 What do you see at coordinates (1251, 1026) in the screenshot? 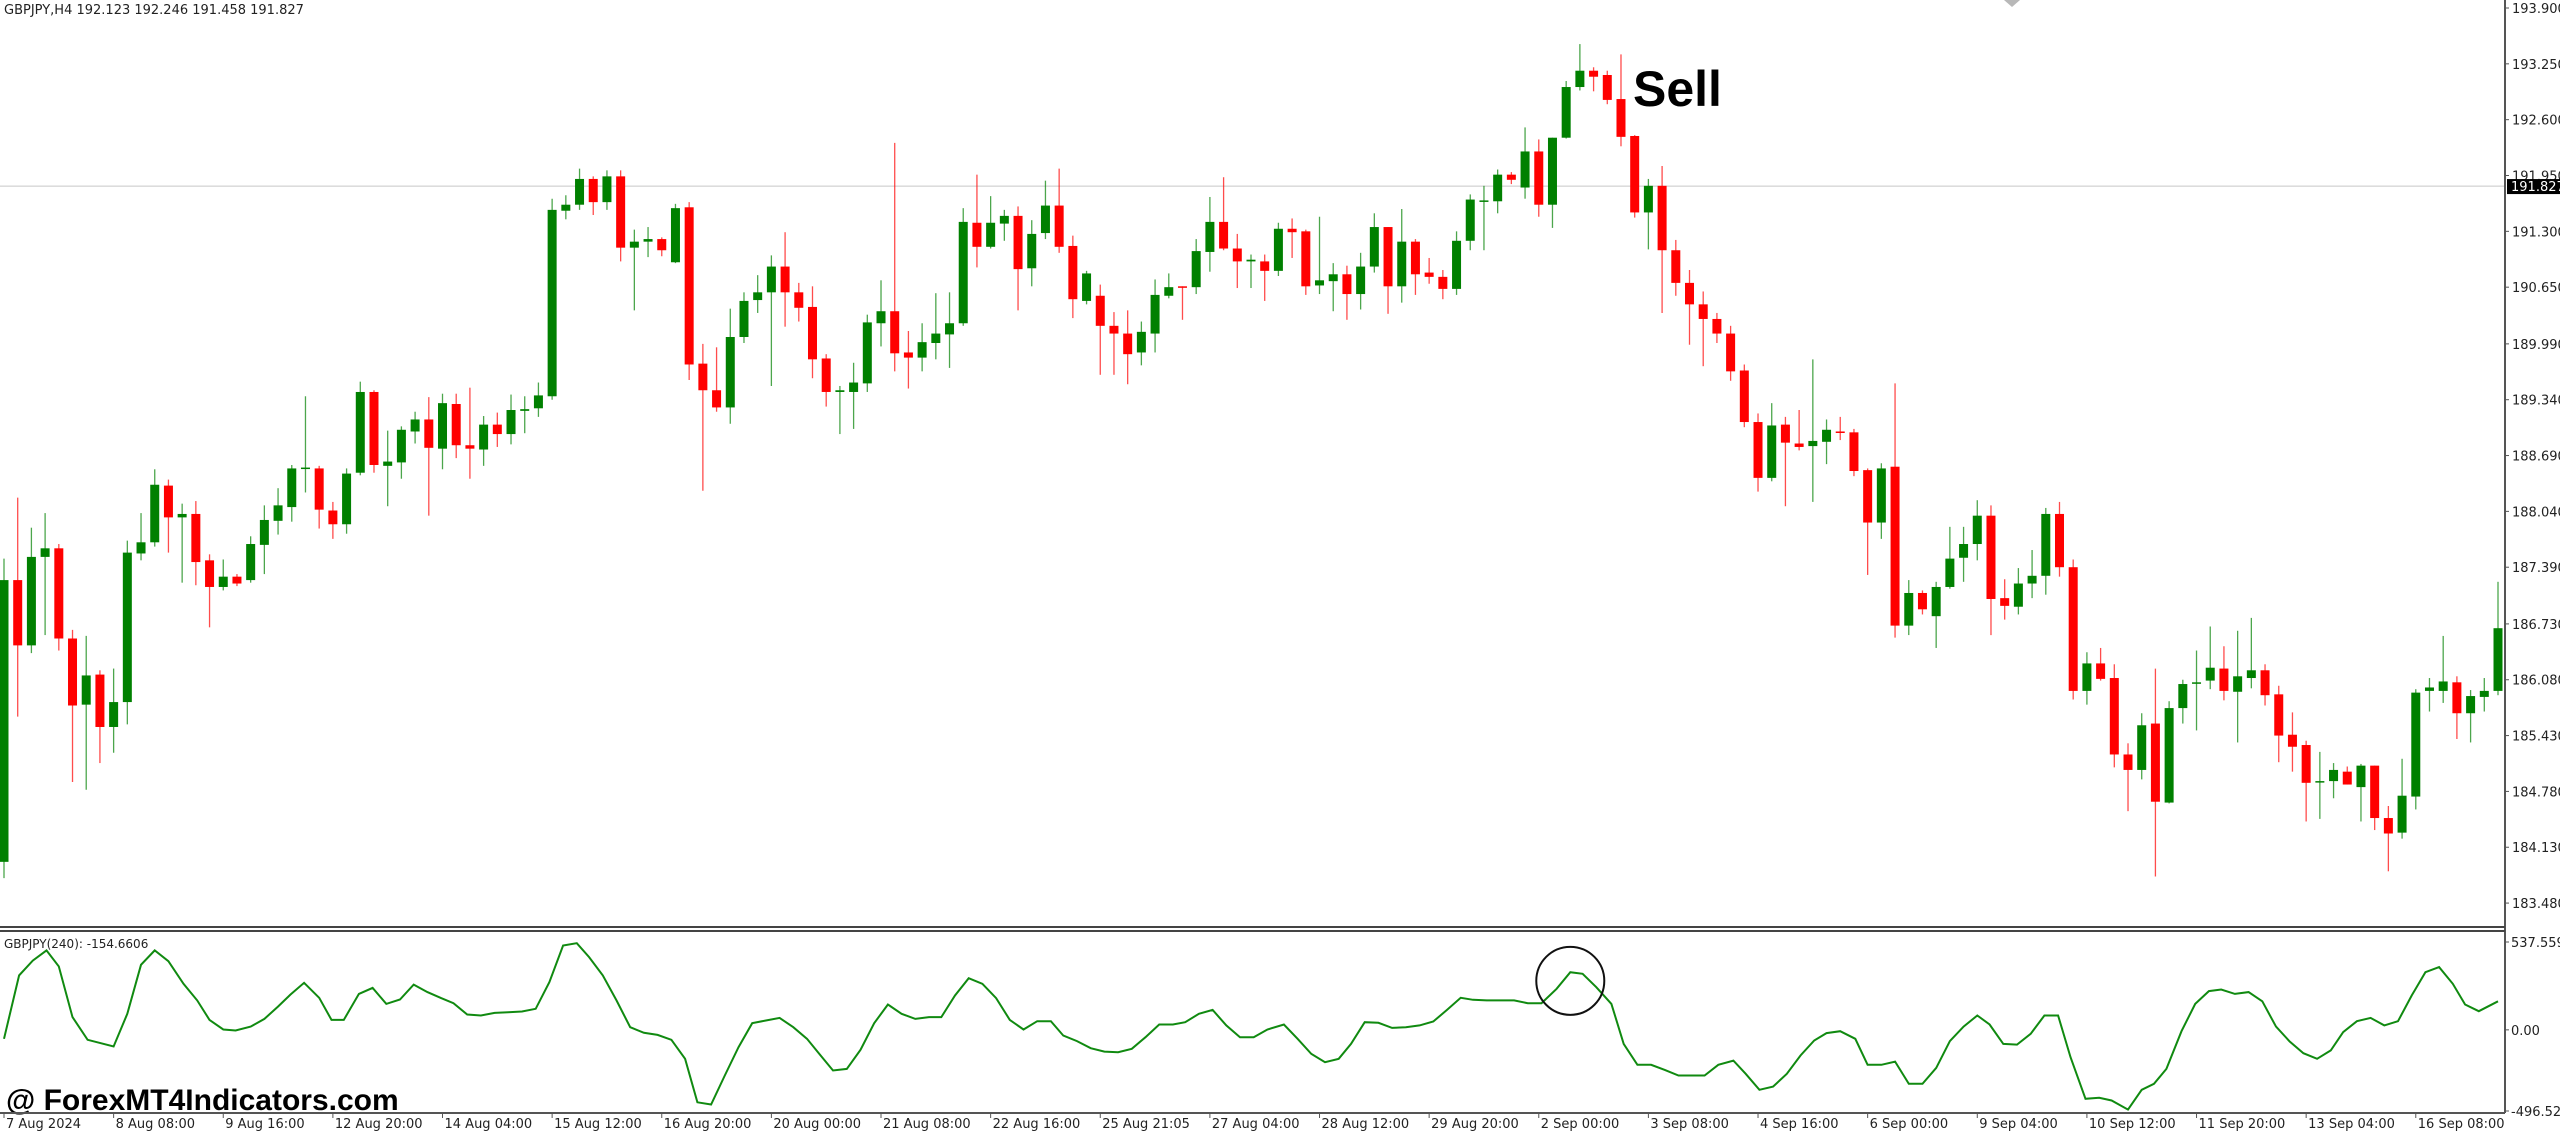
I see `indicator-panel` at bounding box center [1251, 1026].